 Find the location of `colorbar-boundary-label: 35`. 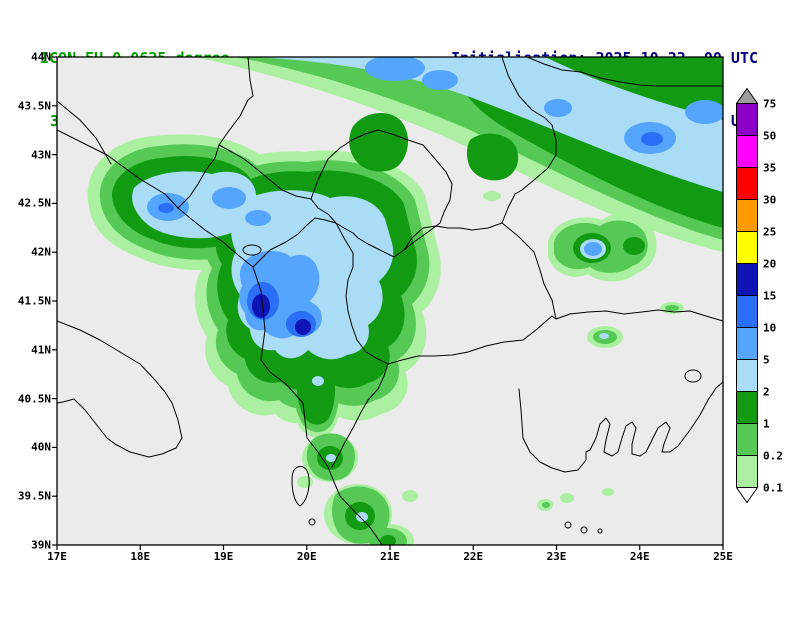

colorbar-boundary-label: 35 is located at coordinates (770, 168).